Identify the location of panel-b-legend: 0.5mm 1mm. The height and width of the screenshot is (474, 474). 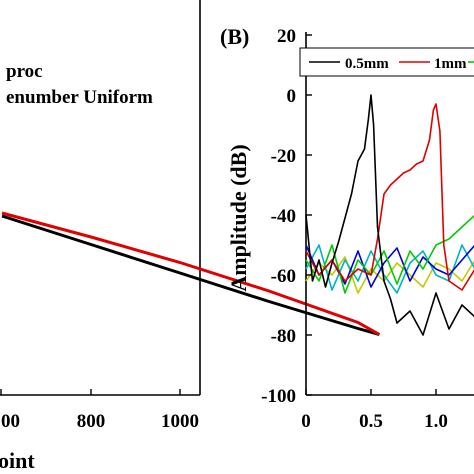
(386, 62).